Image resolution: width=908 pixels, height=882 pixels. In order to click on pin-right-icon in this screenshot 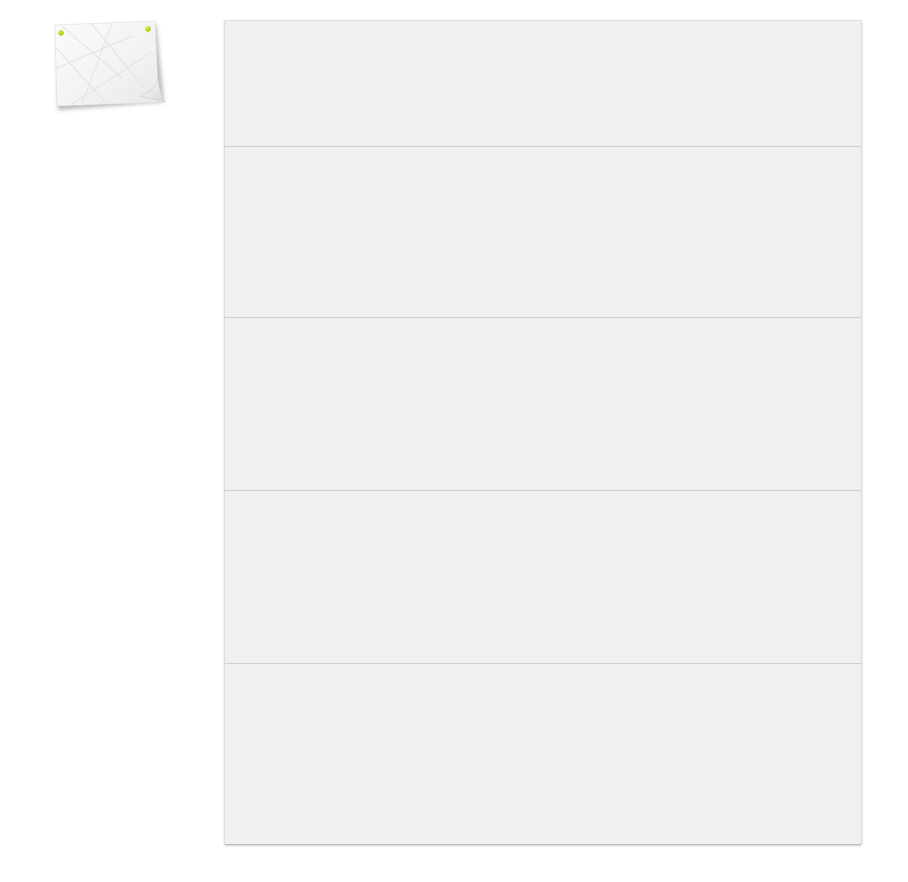, I will do `click(148, 29)`.